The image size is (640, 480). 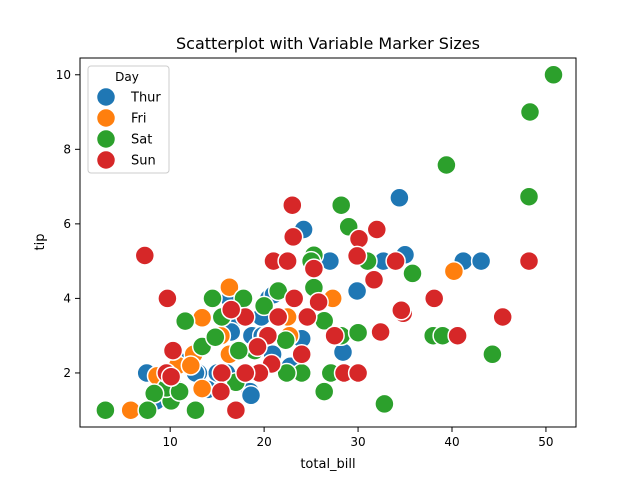 I want to click on x-axis-label: total_bill, so click(x=327, y=464).